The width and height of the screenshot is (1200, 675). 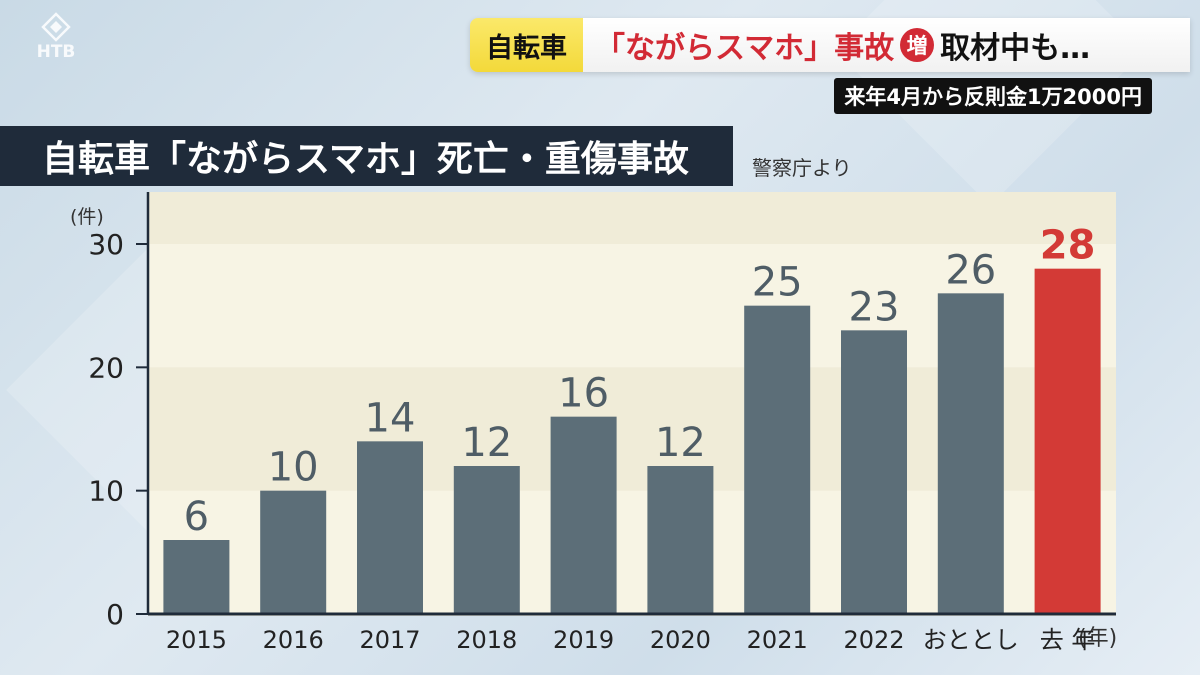 I want to click on headline-subline: 来年4月から反則金1万2000円, so click(x=993, y=96).